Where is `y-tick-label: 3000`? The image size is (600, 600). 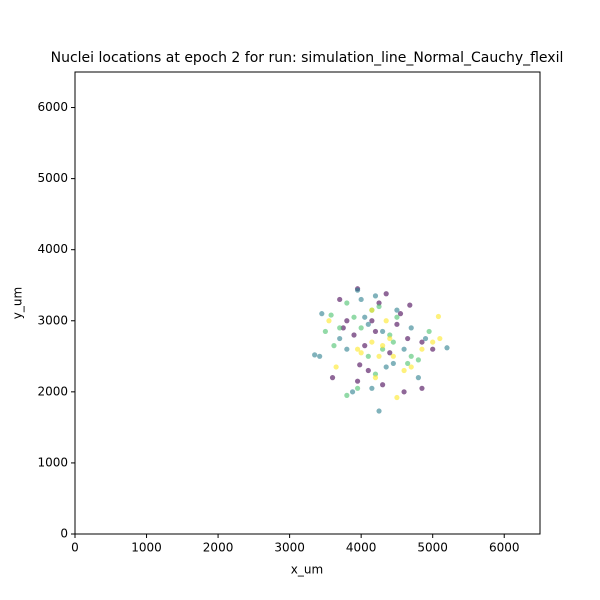
y-tick-label: 3000 is located at coordinates (52, 320).